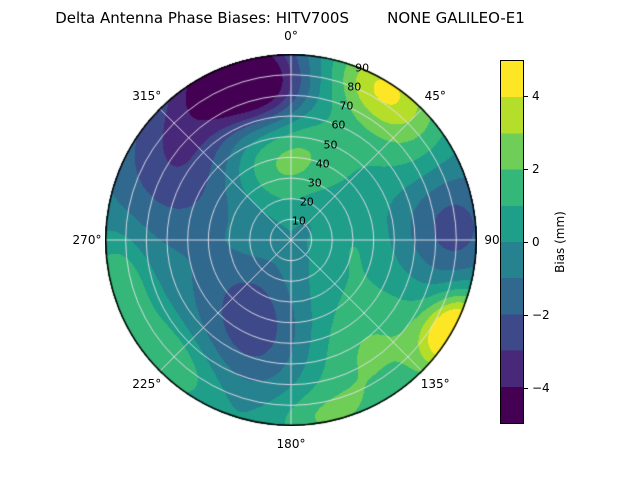 The width and height of the screenshot is (640, 480). Describe the element at coordinates (338, 125) in the screenshot. I see `radial-tick-label: 60` at that location.